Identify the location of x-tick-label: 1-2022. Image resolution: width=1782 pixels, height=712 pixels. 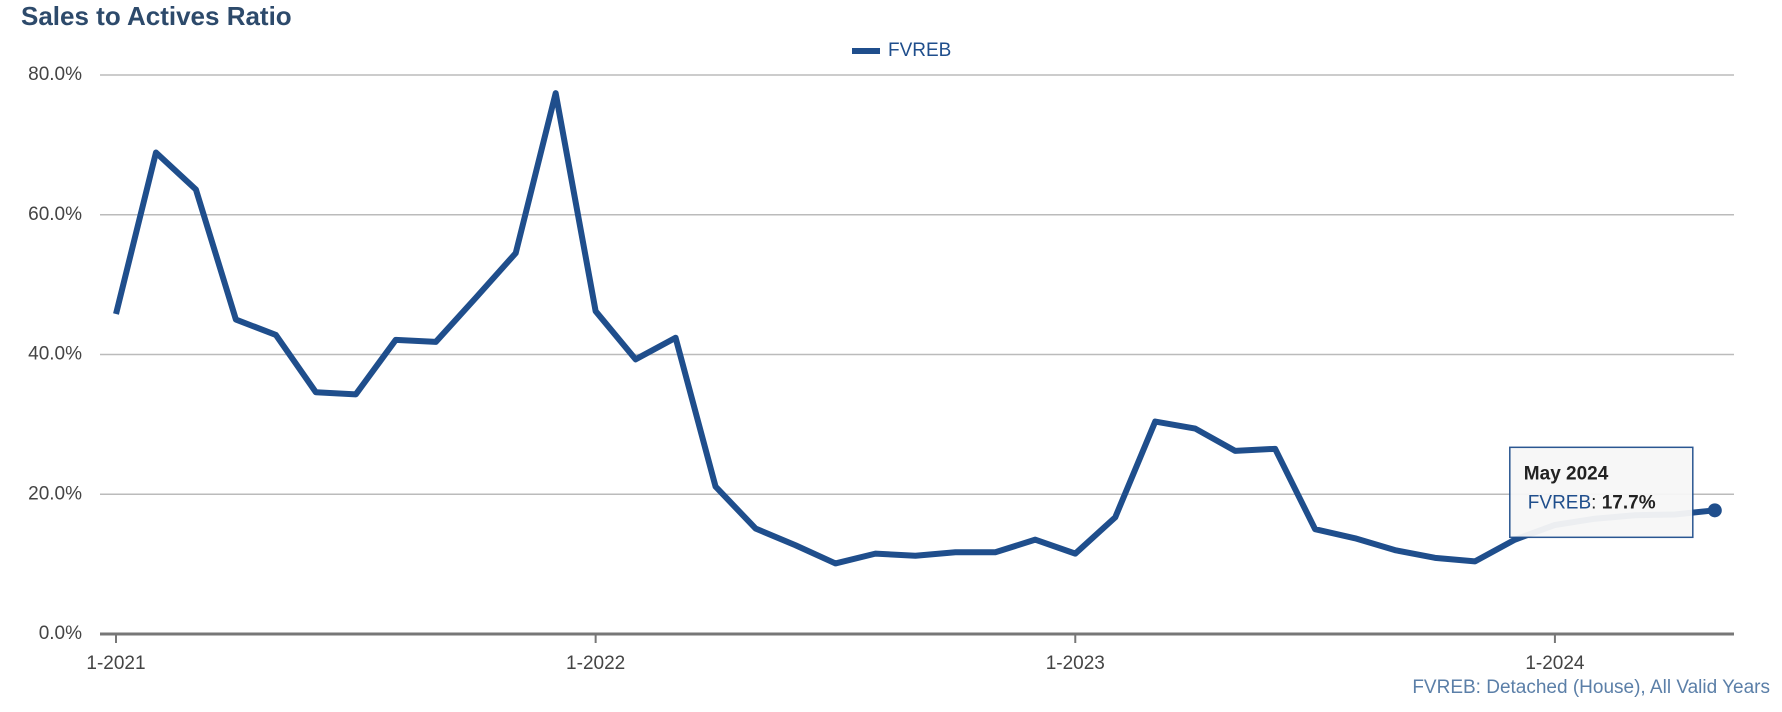
(595, 663).